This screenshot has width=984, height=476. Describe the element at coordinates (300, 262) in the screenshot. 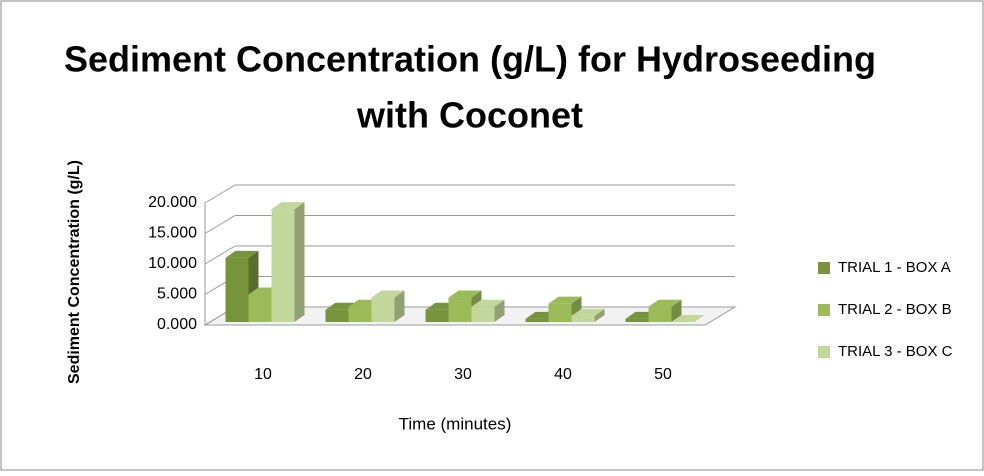

I see `bar-side` at that location.